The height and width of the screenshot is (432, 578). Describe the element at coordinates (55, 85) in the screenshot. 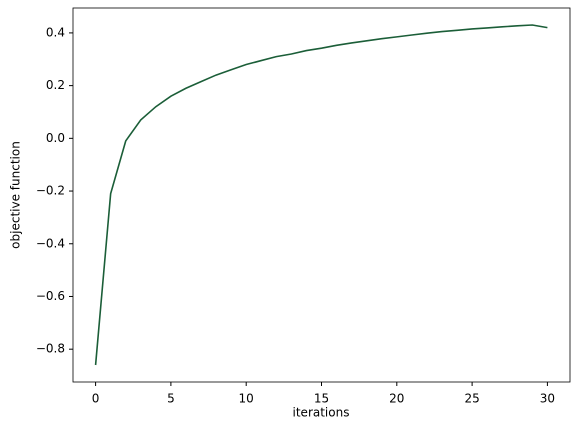

I see `y-tick-label: 0.2` at that location.